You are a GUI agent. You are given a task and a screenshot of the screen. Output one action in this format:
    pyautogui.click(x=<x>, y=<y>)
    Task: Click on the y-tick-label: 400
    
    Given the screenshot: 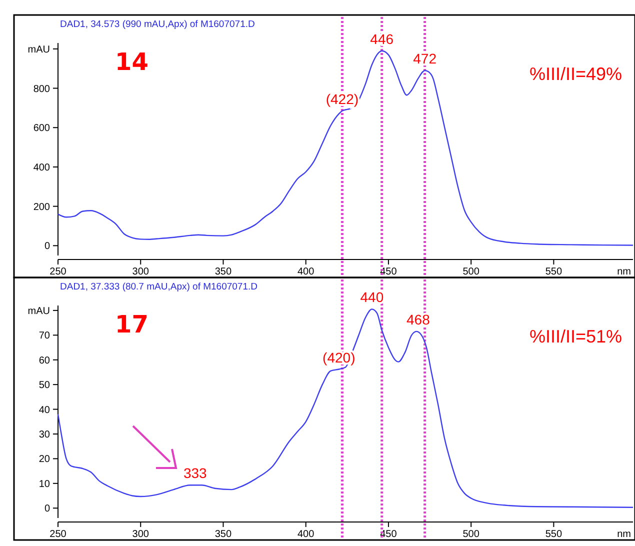 What is the action you would take?
    pyautogui.click(x=41, y=168)
    